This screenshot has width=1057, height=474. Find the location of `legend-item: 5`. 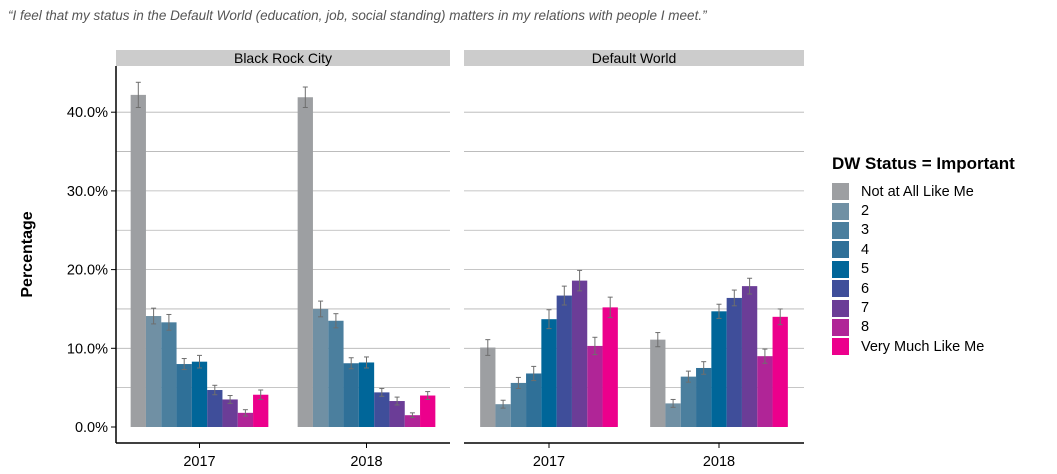

legend-item: 5 is located at coordinates (923, 269).